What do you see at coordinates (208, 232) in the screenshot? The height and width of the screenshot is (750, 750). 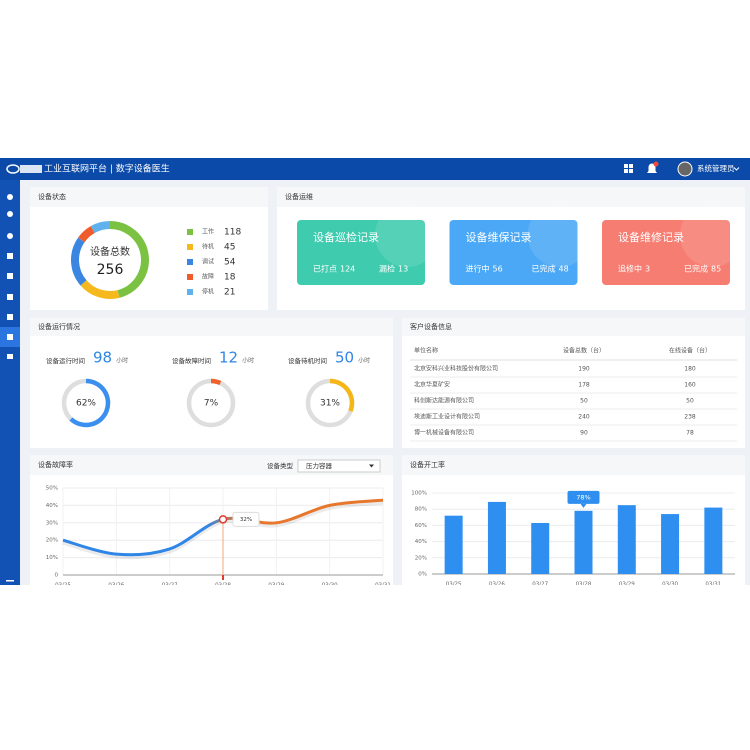 I see `legend-name: 工作` at bounding box center [208, 232].